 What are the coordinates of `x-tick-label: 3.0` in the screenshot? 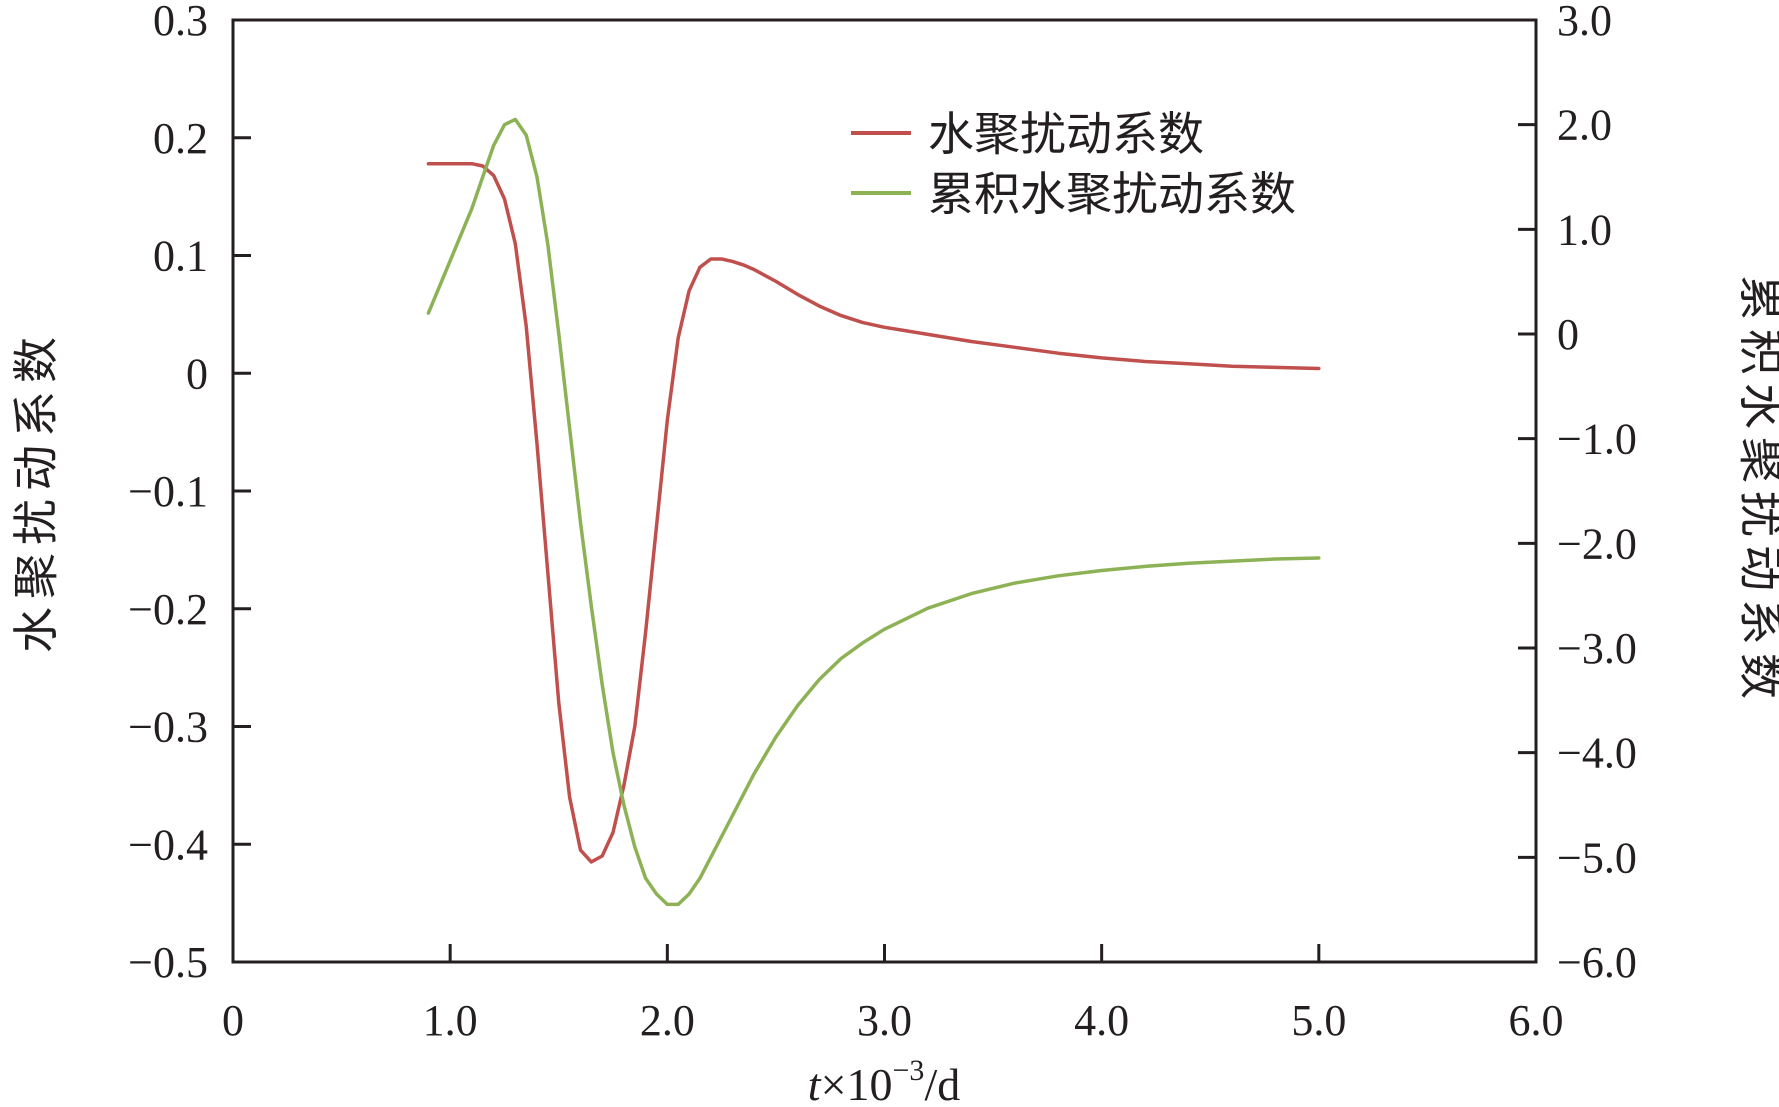 It's located at (884, 1020).